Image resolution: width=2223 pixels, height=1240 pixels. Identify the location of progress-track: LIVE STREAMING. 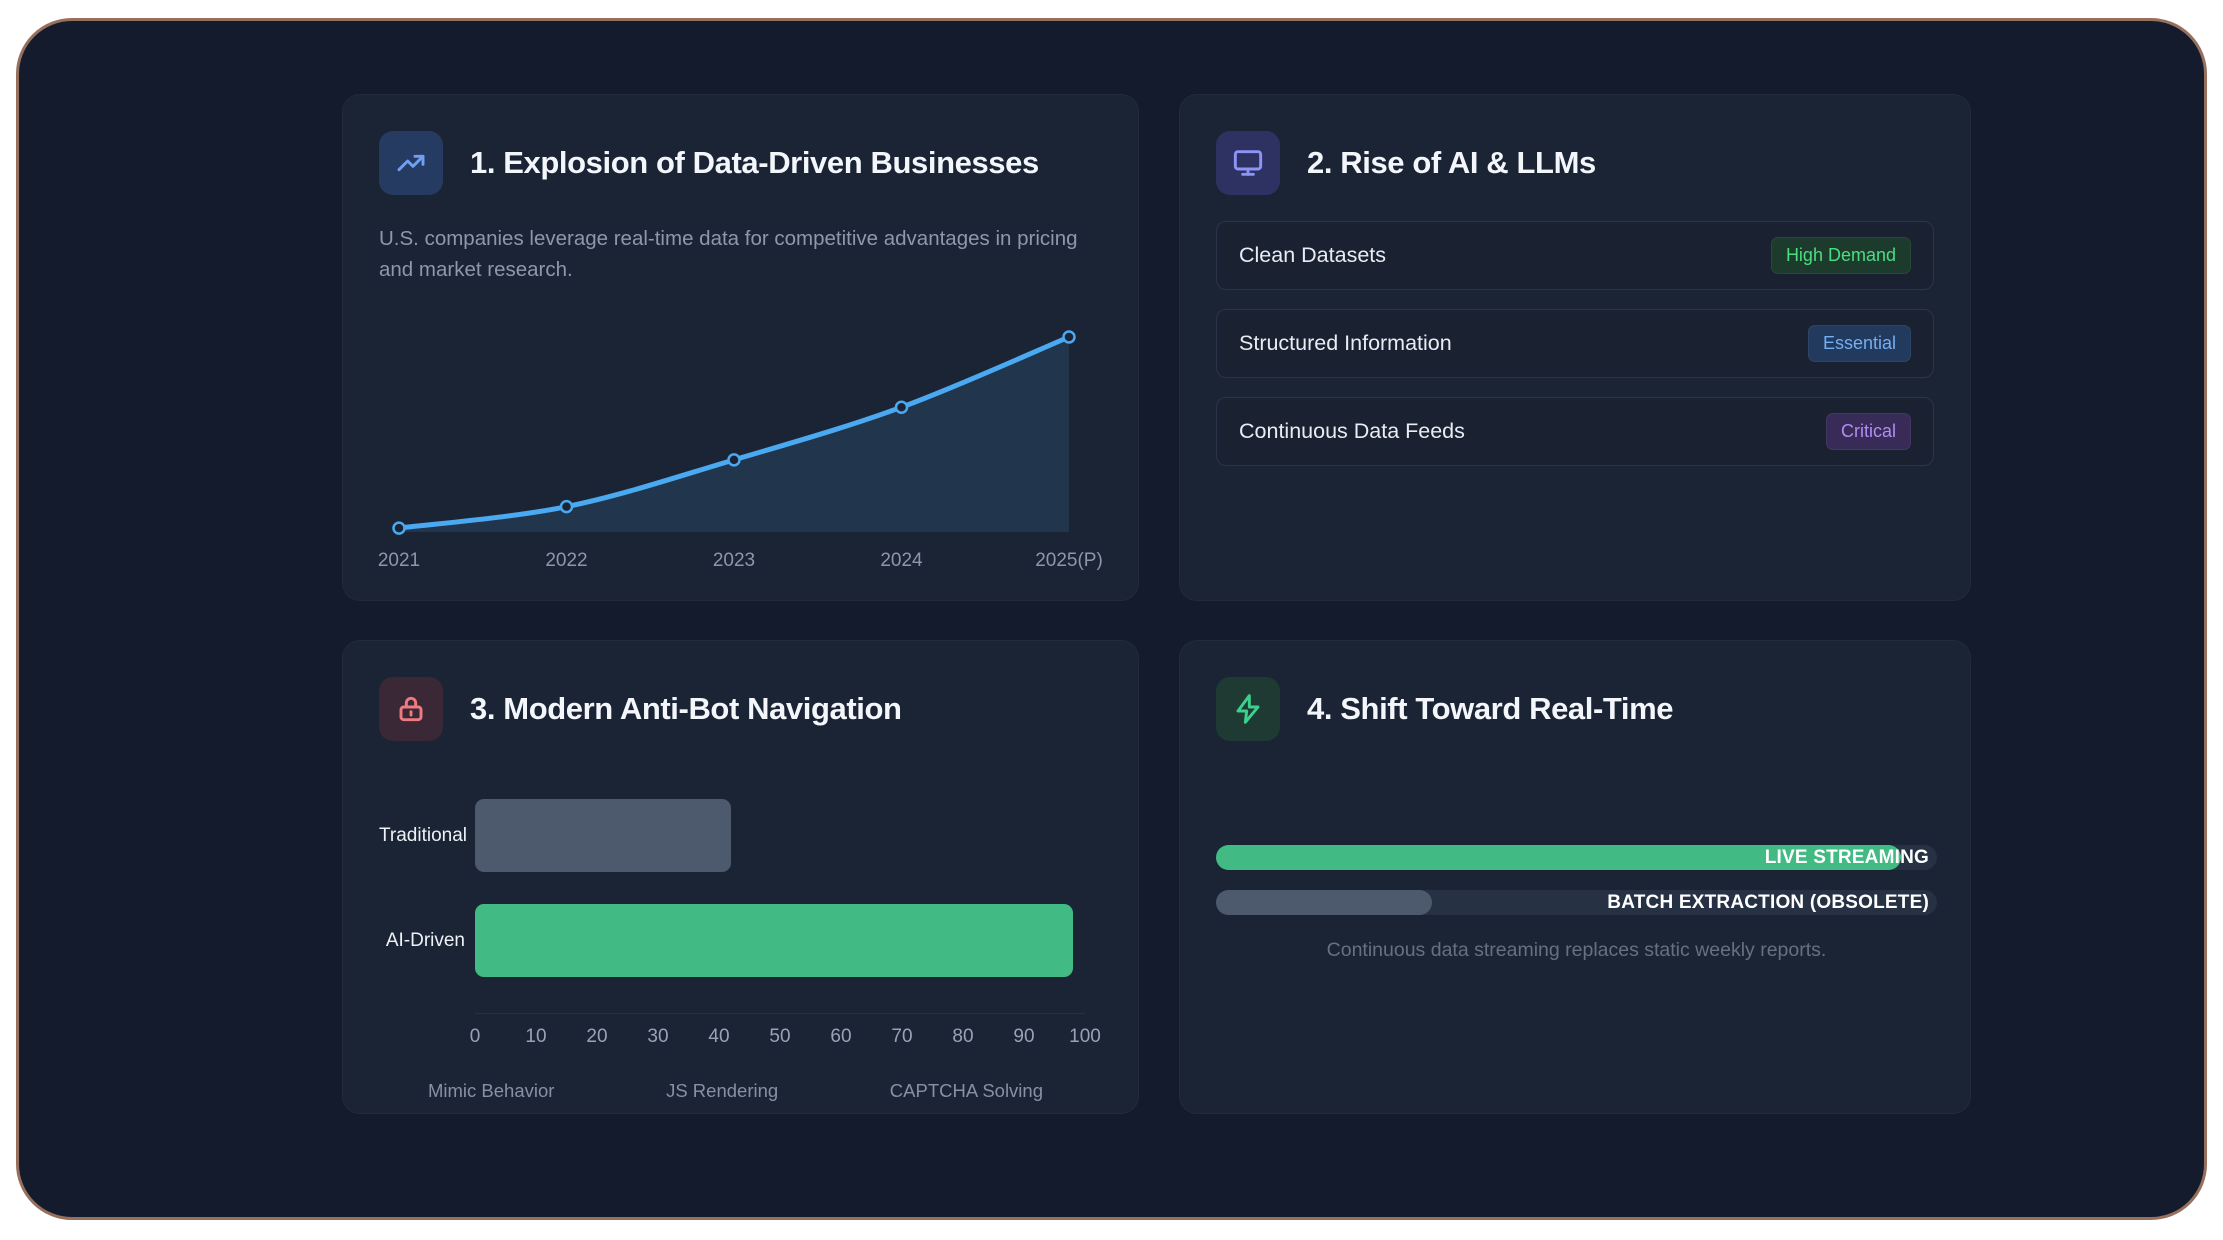
(1576, 857).